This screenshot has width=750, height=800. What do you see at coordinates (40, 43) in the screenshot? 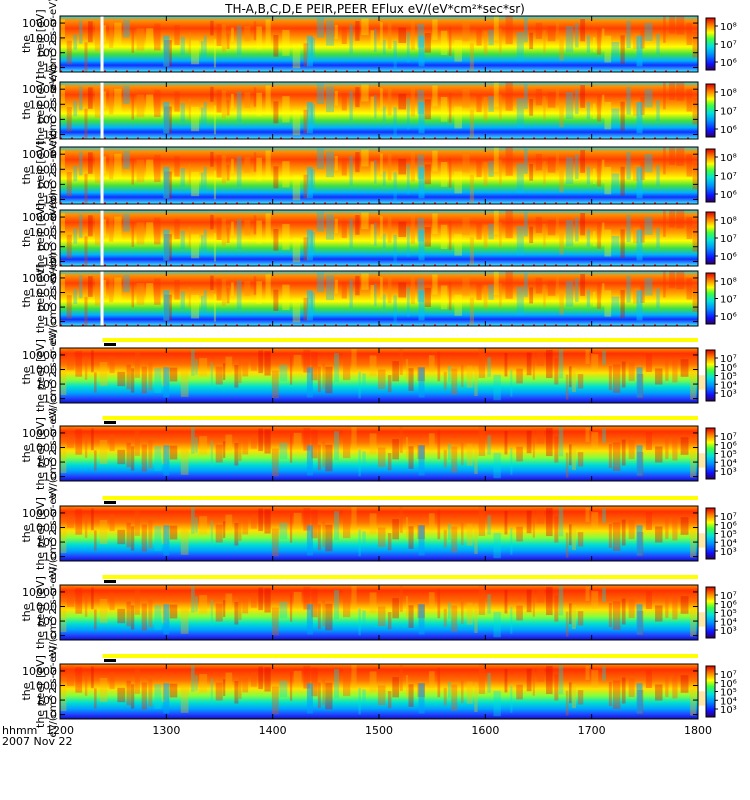
I see `ion-panel-1-ylabel: the peir [eV]` at bounding box center [40, 43].